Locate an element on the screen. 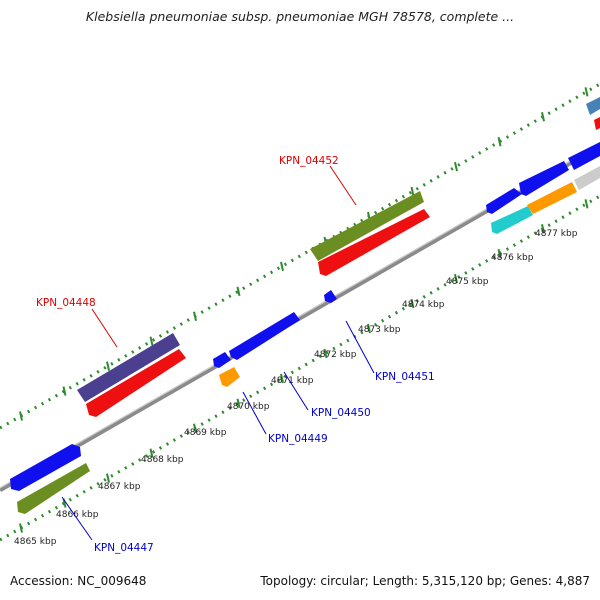  tick-label-4870: 4870 kbp is located at coordinates (248, 407).